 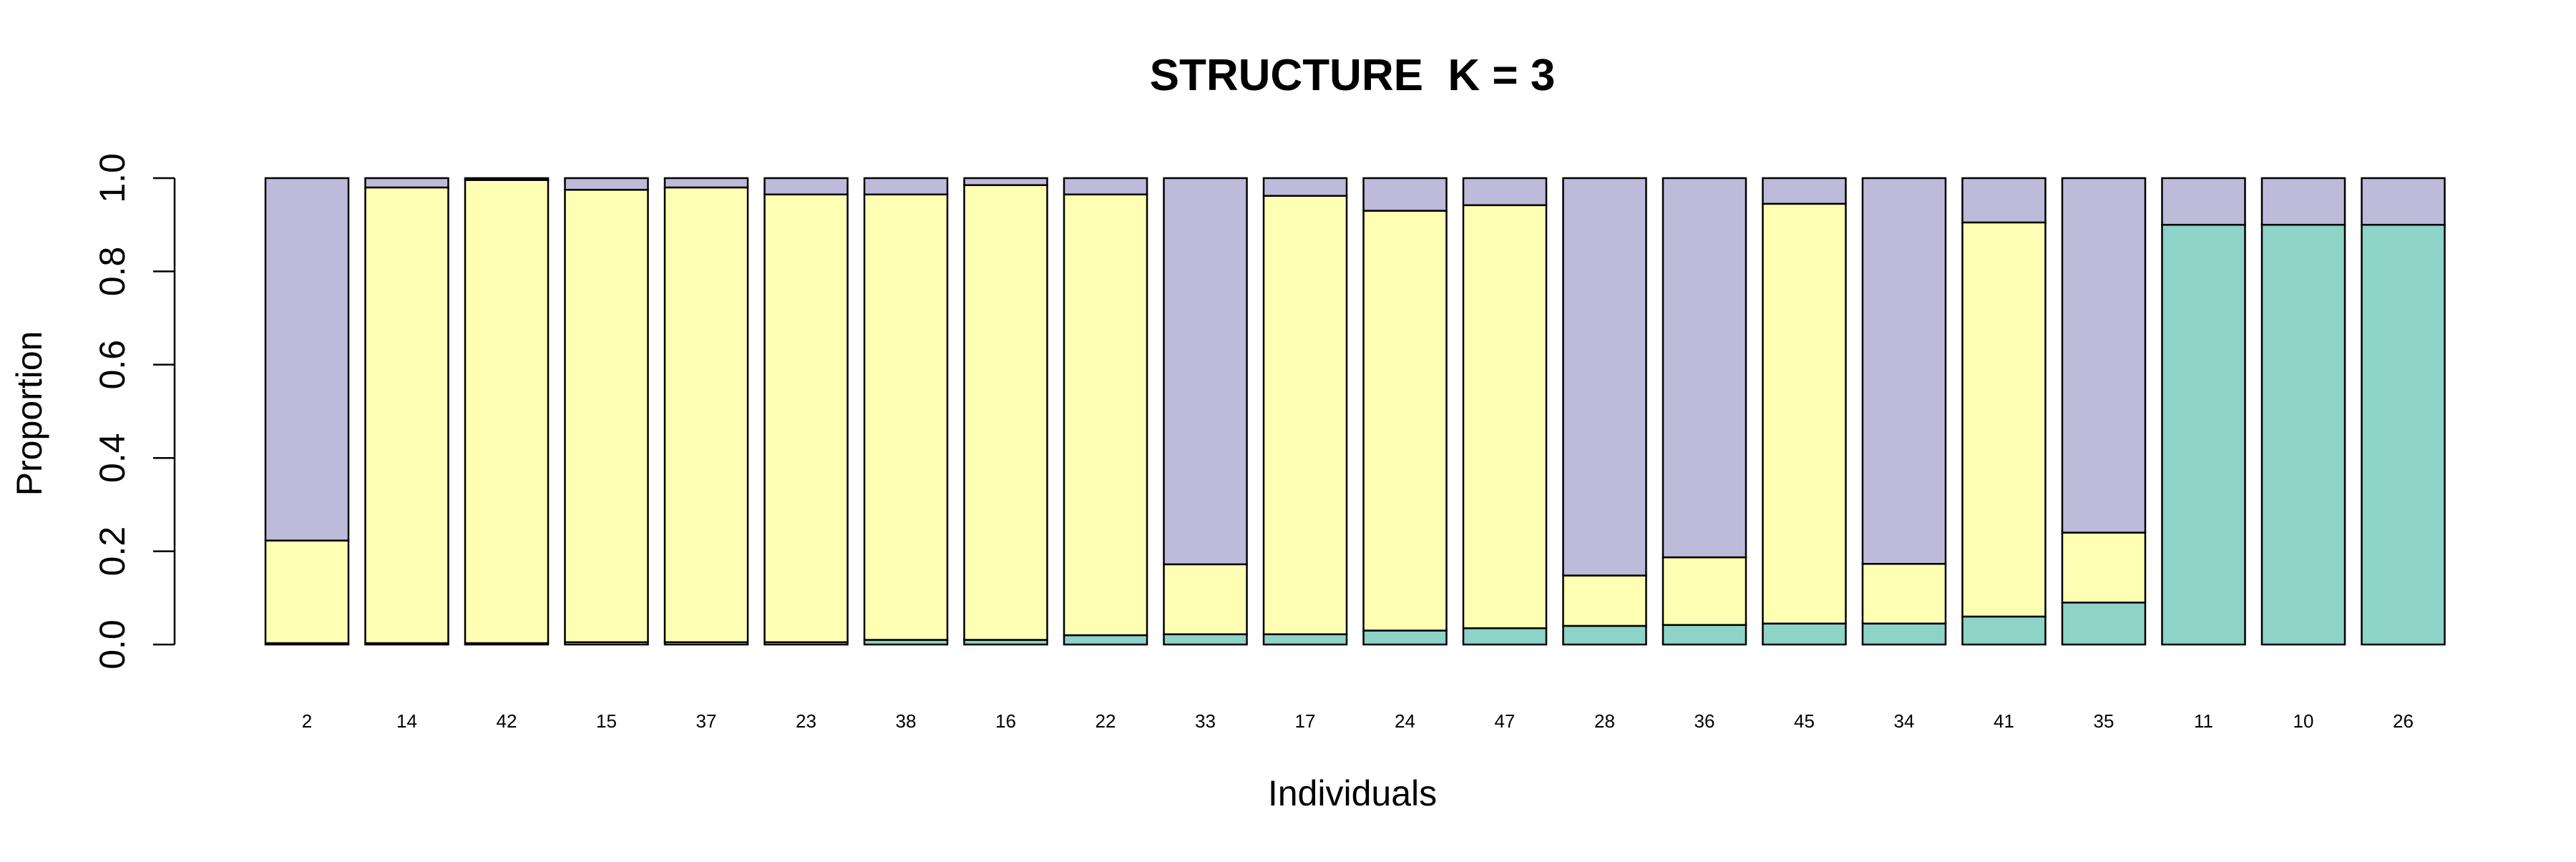 I want to click on x-tick-label: 11, so click(x=2203, y=721).